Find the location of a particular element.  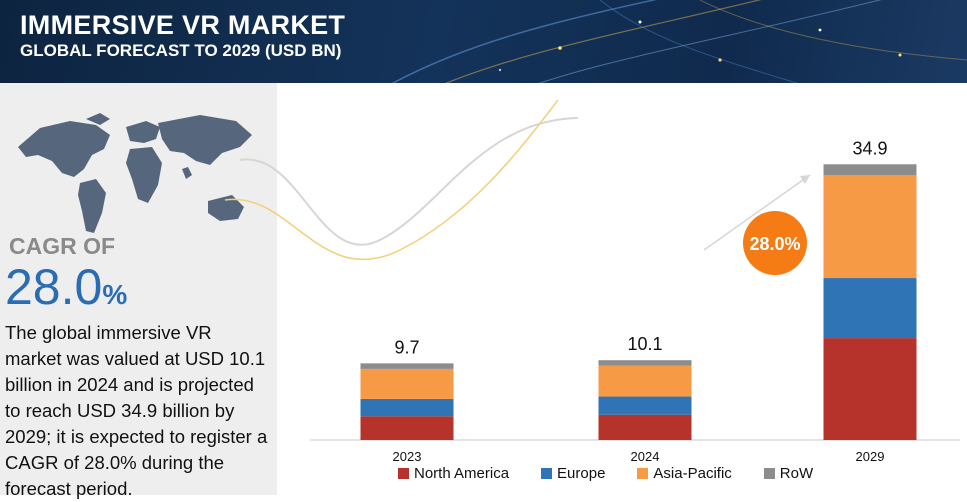

cagr-number: 28.0 is located at coordinates (54, 287).